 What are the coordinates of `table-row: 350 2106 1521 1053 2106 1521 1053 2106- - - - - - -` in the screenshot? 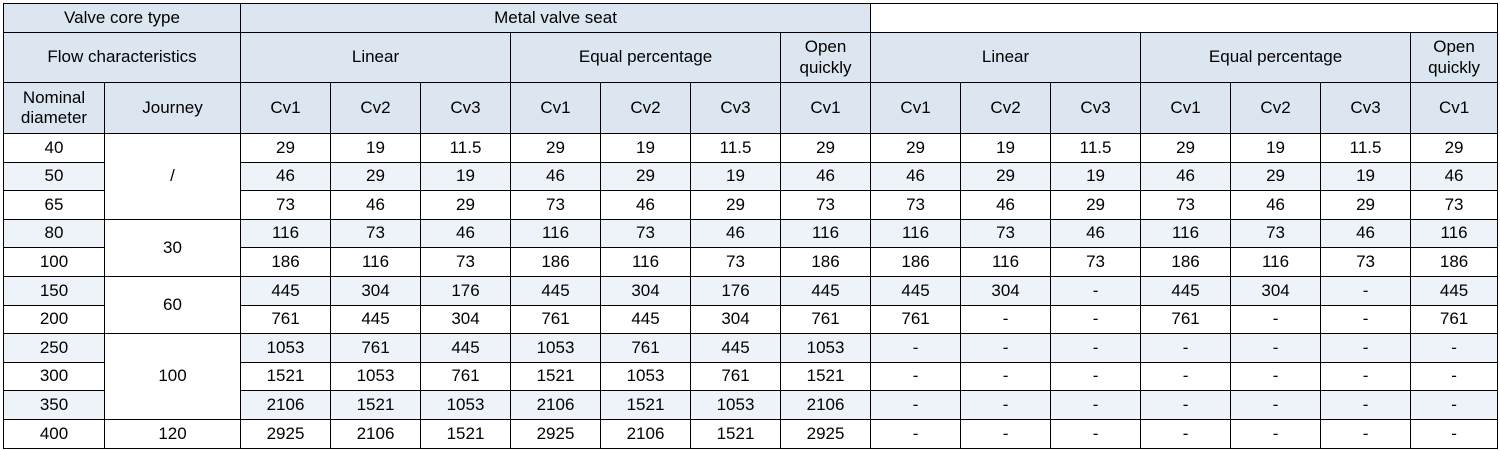 It's located at (751, 405).